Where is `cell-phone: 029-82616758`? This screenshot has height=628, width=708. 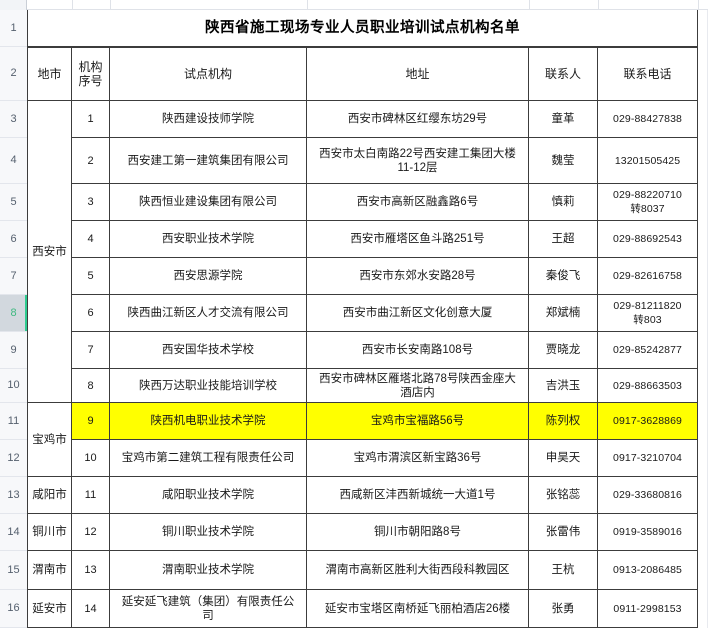
cell-phone: 029-82616758 is located at coordinates (648, 276).